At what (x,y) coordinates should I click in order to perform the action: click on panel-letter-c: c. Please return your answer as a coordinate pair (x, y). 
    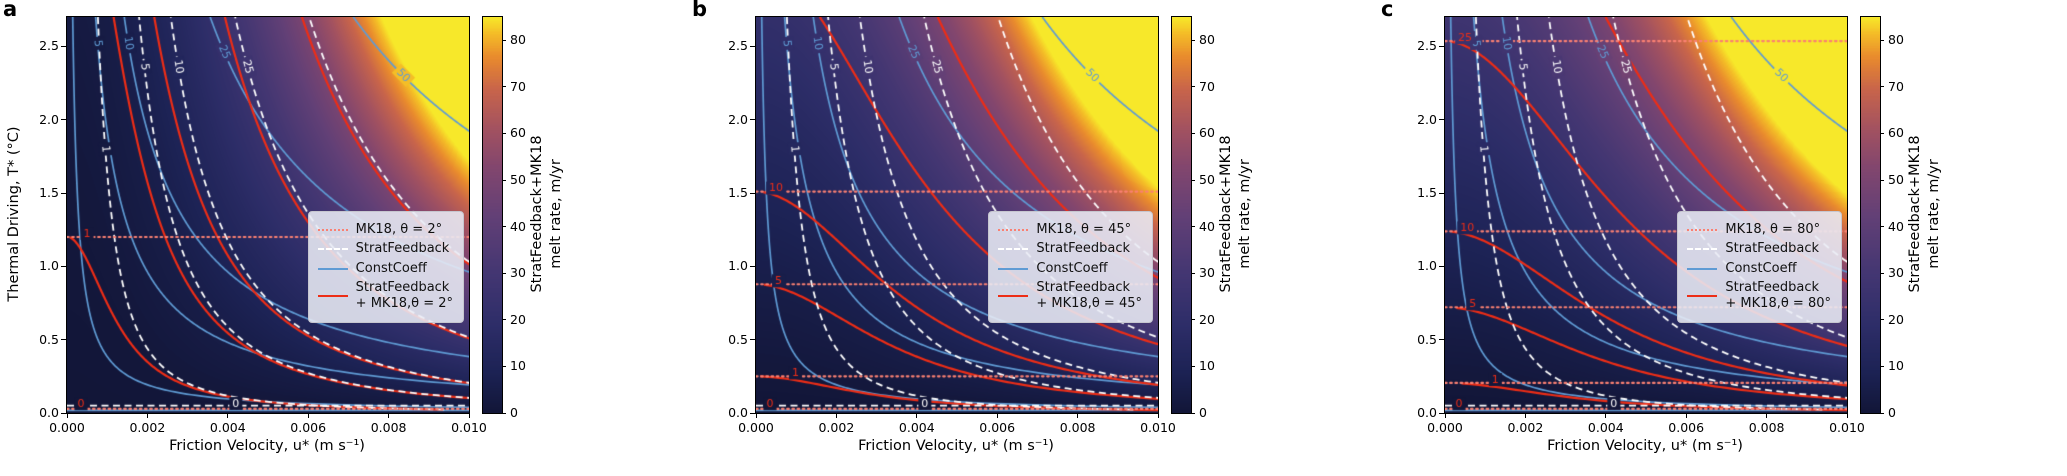
    Looking at the image, I should click on (1387, 10).